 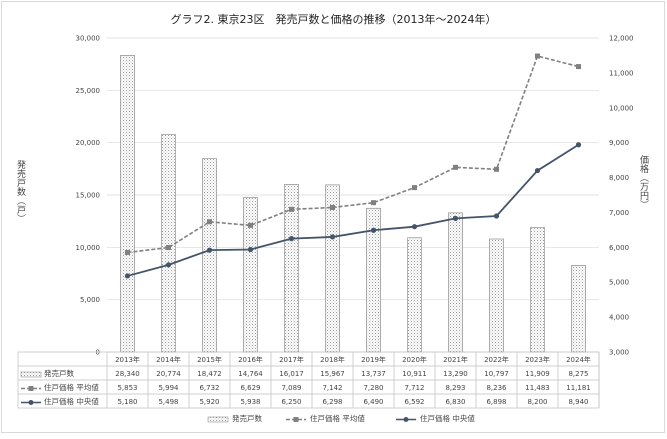 What do you see at coordinates (168, 374) in the screenshot?
I see `table-cell: 20,774` at bounding box center [168, 374].